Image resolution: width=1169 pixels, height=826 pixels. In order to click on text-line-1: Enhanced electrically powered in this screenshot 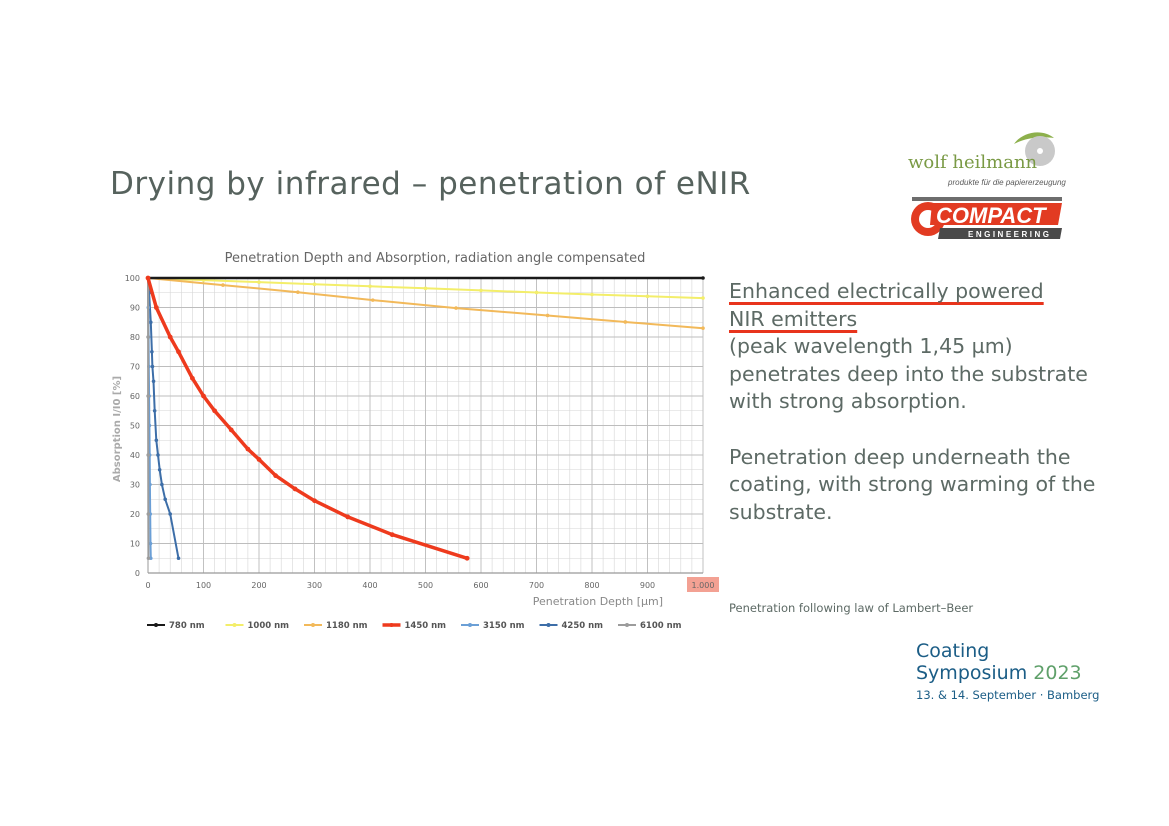, I will do `click(886, 291)`.